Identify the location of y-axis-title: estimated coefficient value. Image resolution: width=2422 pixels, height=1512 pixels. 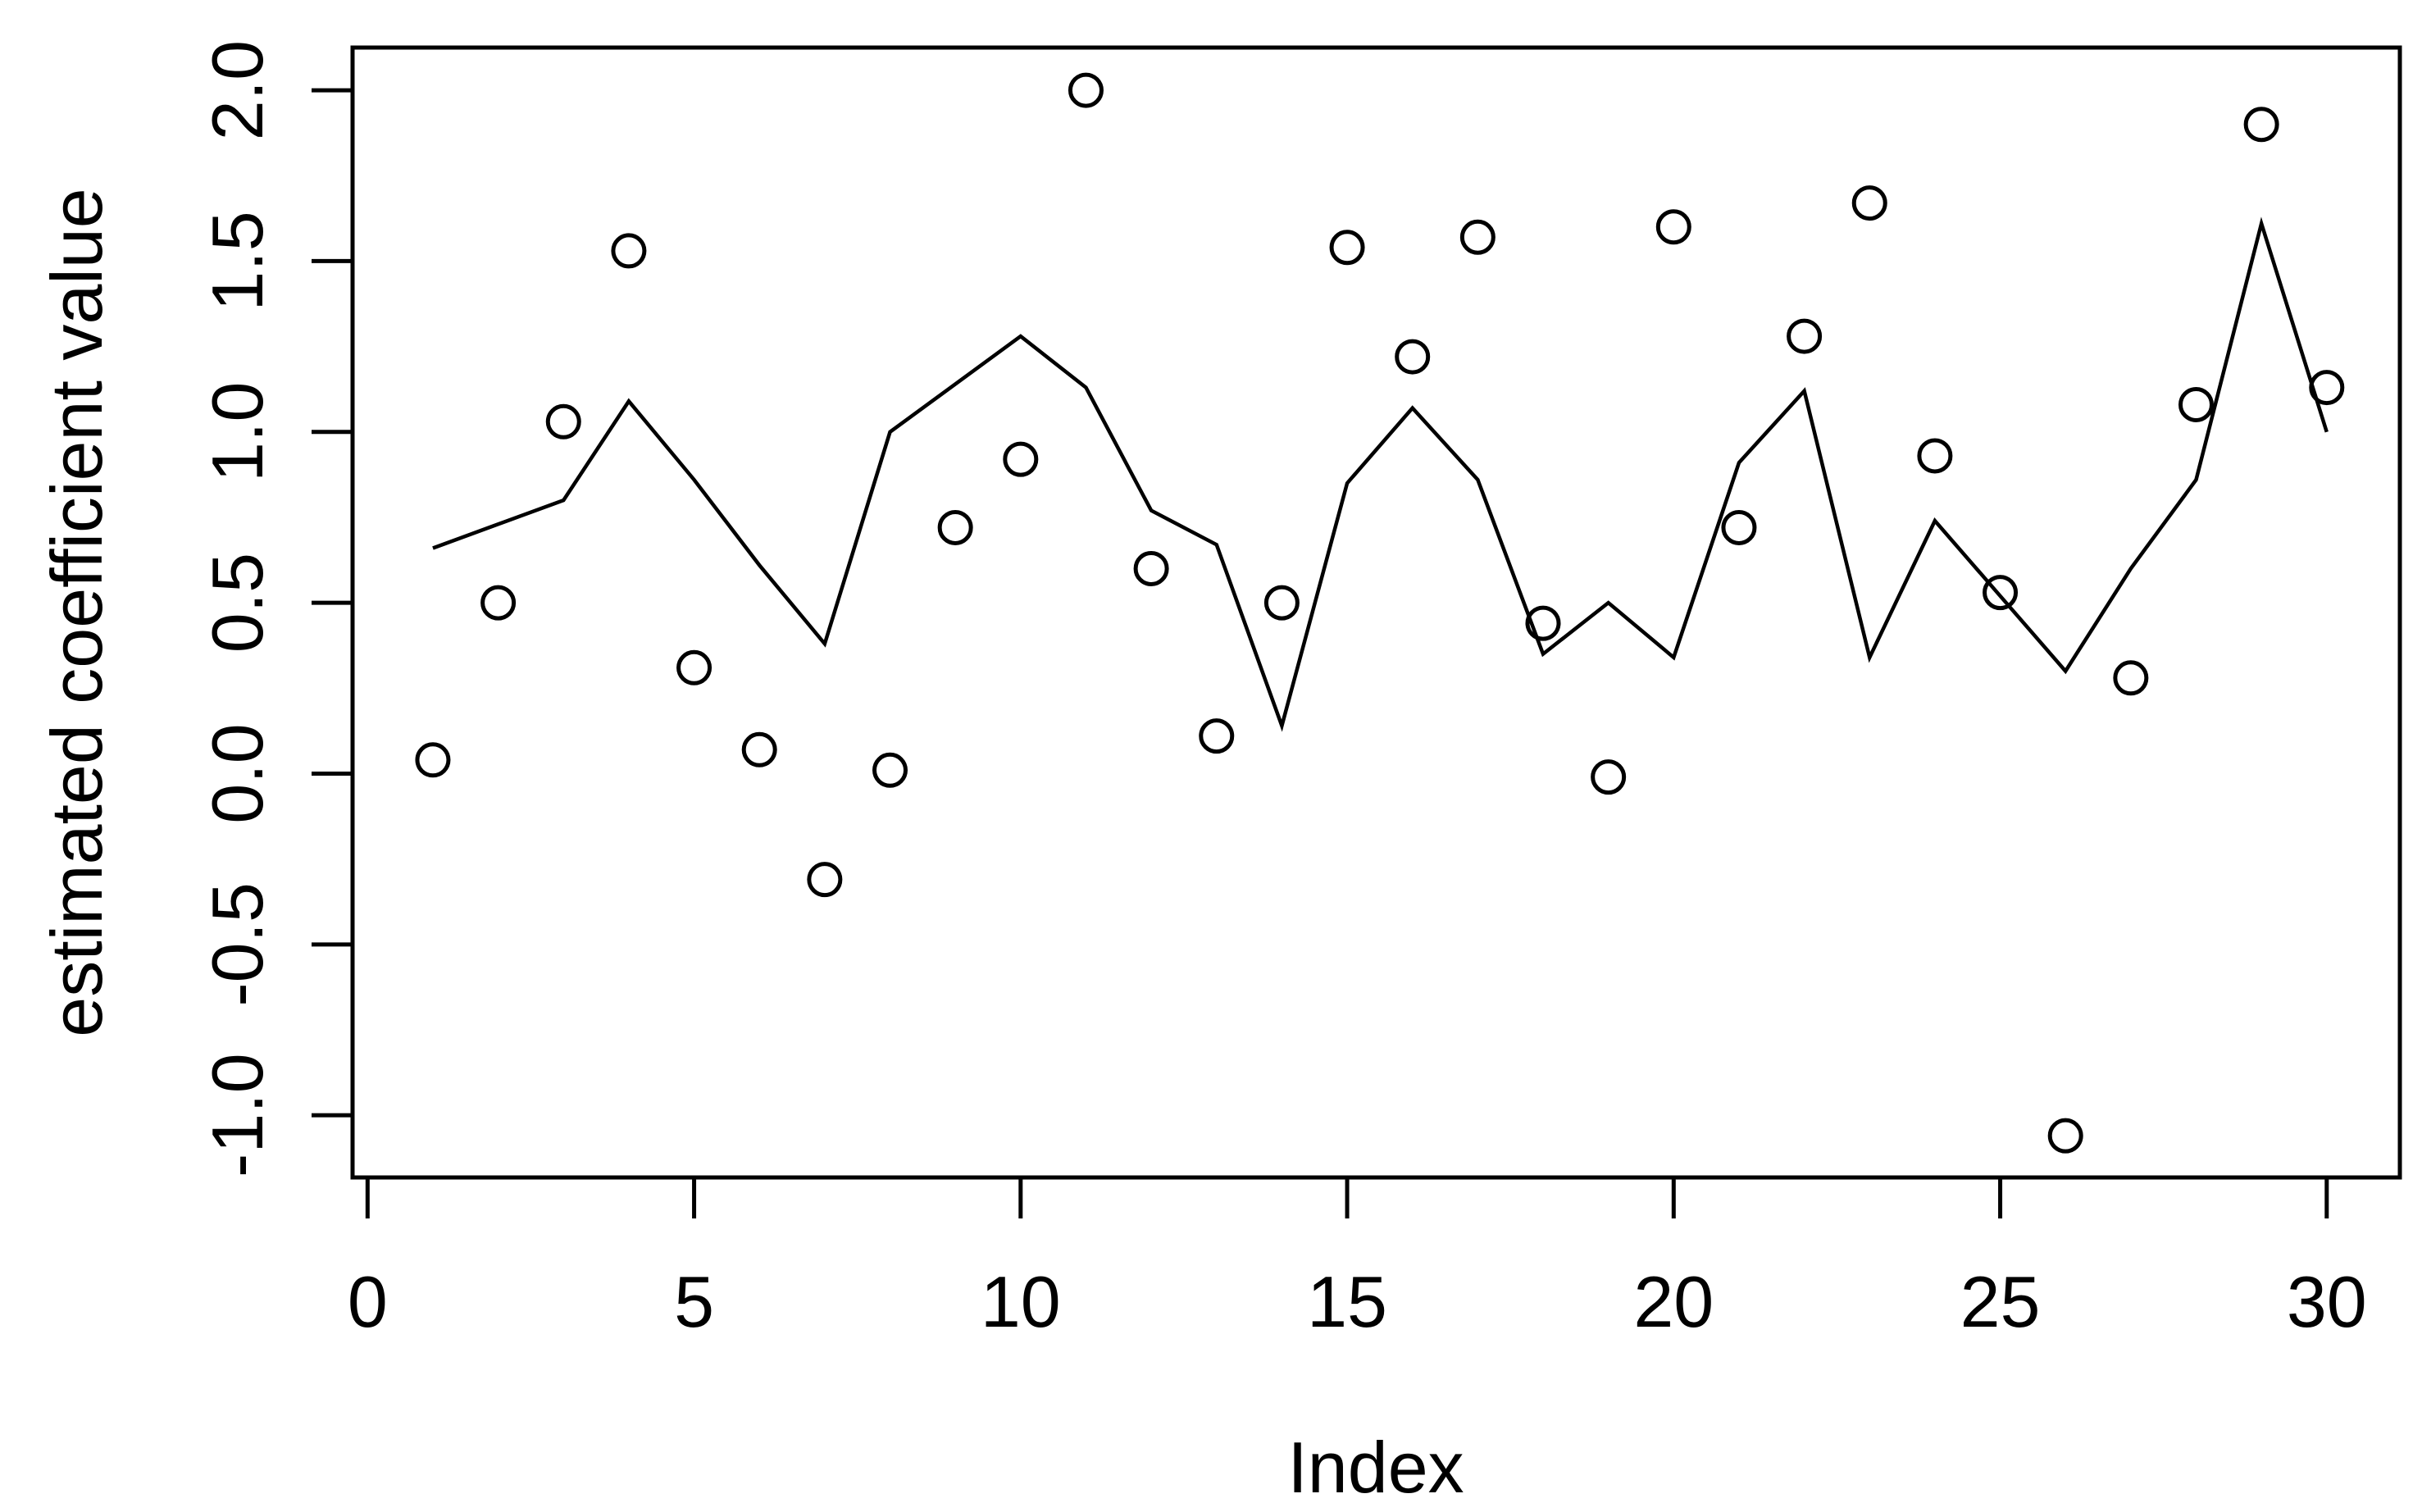
(76, 612).